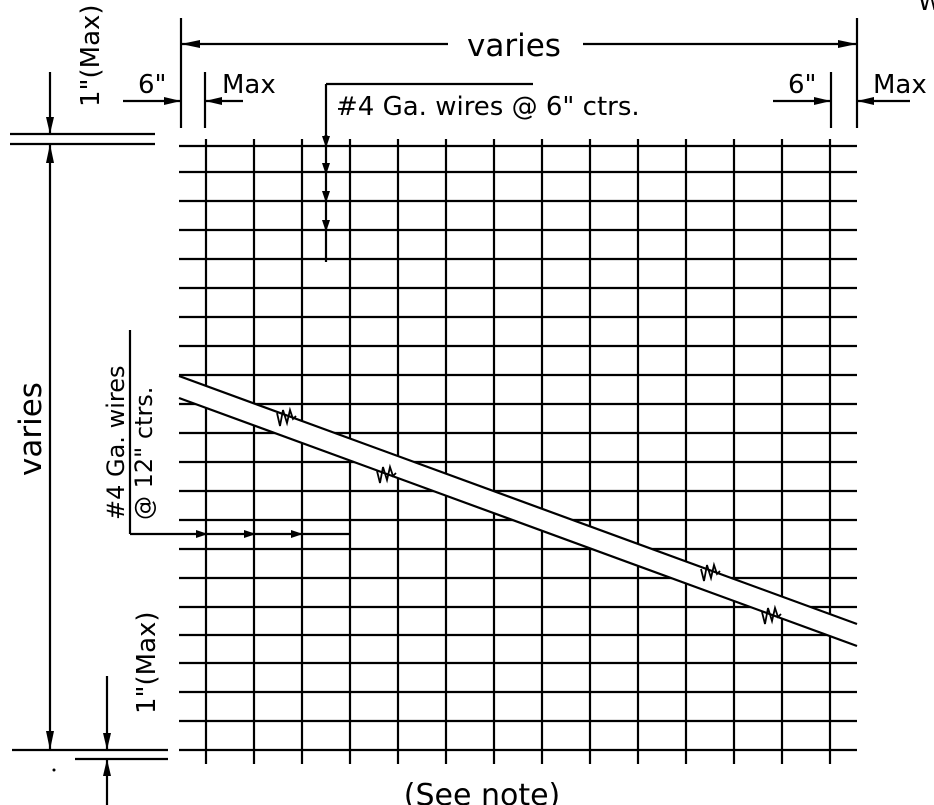 The image size is (934, 805). Describe the element at coordinates (802, 85) in the screenshot. I see `top-right-offset-label: 6"` at that location.